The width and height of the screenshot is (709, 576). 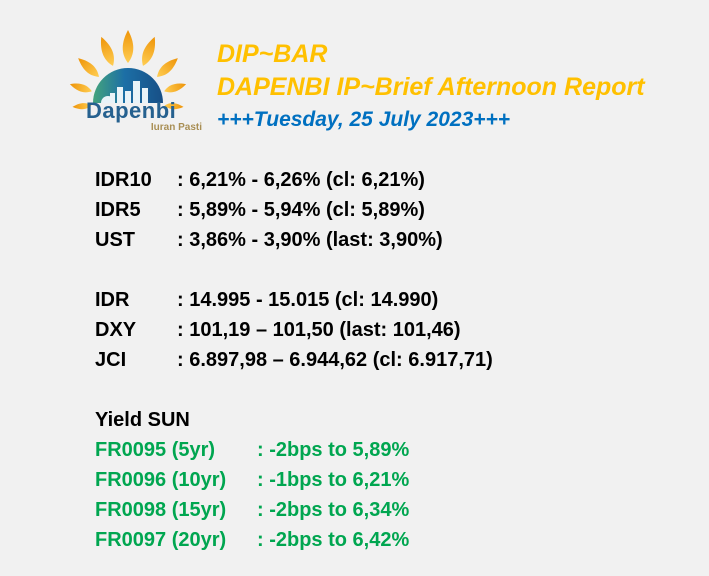 I want to click on bond-value: : -1bps to 6,21%, so click(x=333, y=480).